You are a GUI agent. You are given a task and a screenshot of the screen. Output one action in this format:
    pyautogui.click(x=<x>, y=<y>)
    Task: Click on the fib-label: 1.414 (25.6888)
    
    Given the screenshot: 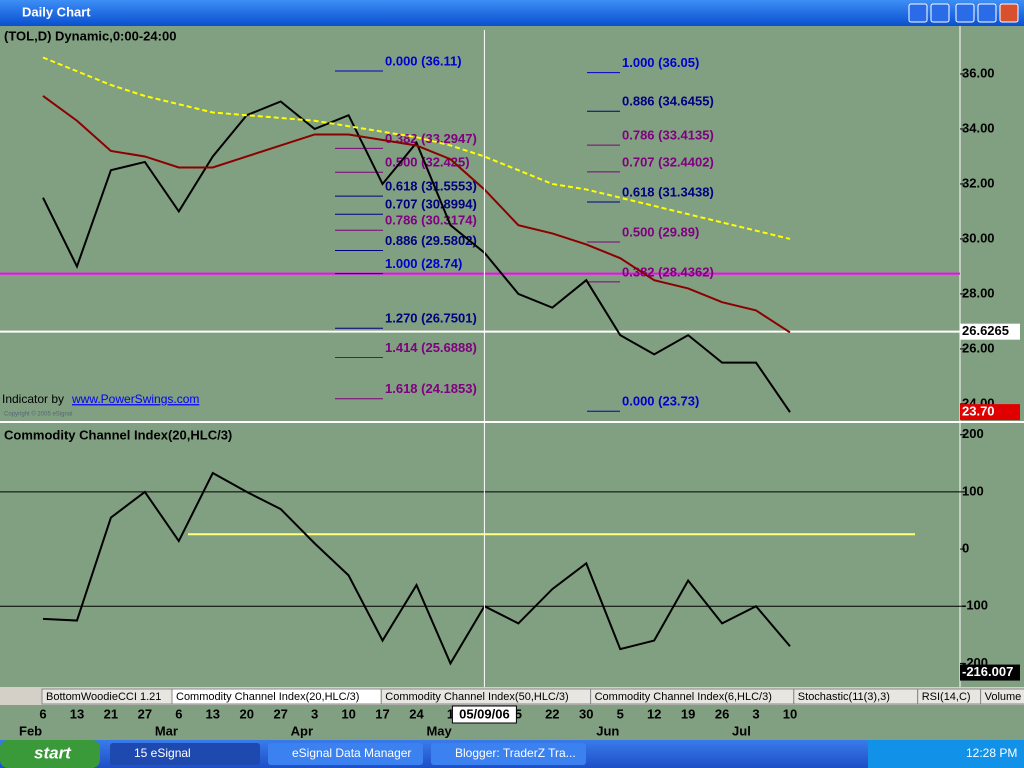 What is the action you would take?
    pyautogui.click(x=431, y=347)
    